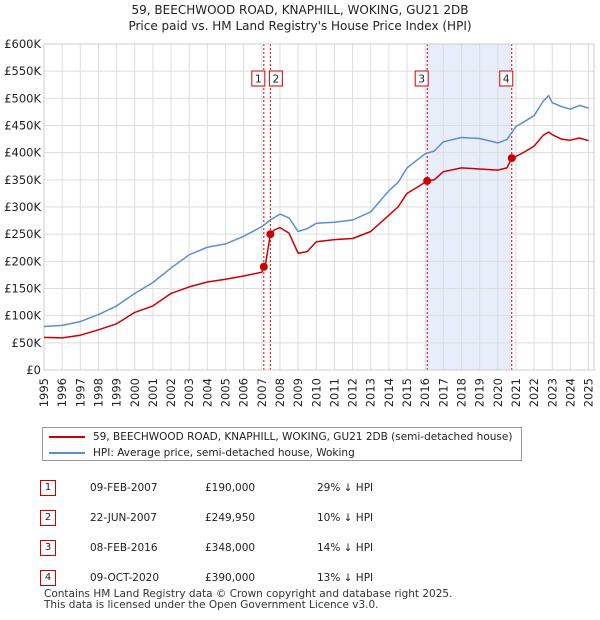  I want to click on transaction-marker-label: 1, so click(258, 80).